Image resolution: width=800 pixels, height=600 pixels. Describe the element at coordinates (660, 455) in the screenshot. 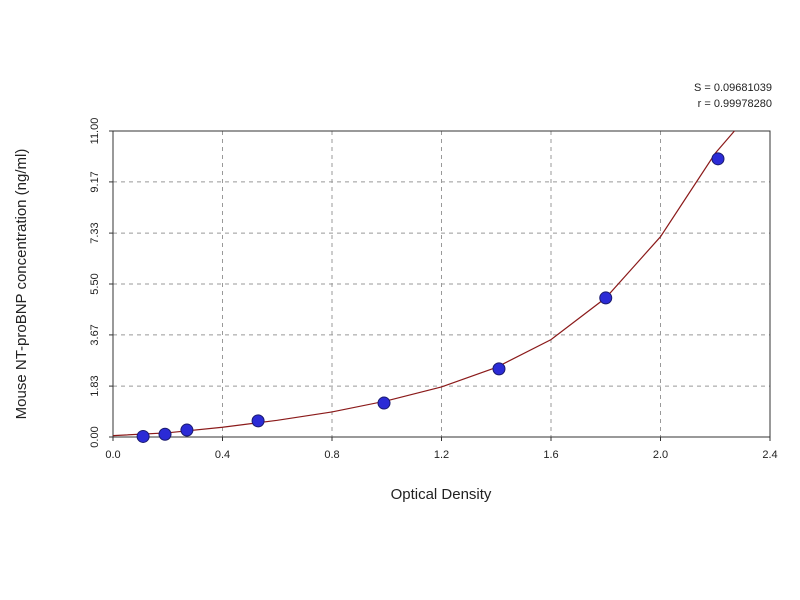

I see `x-tick-label: 2.0` at that location.